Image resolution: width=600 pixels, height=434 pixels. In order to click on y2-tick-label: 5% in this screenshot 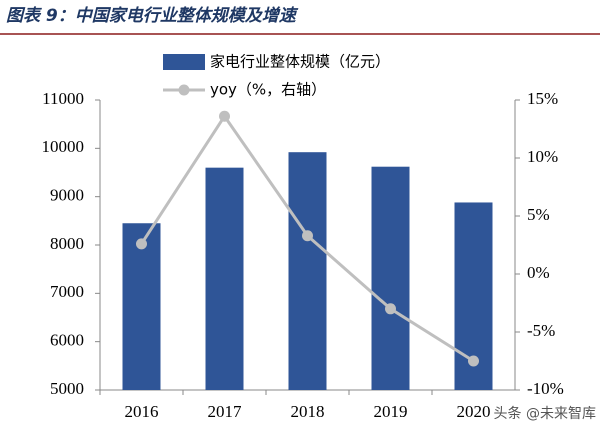, I will do `click(538, 214)`.